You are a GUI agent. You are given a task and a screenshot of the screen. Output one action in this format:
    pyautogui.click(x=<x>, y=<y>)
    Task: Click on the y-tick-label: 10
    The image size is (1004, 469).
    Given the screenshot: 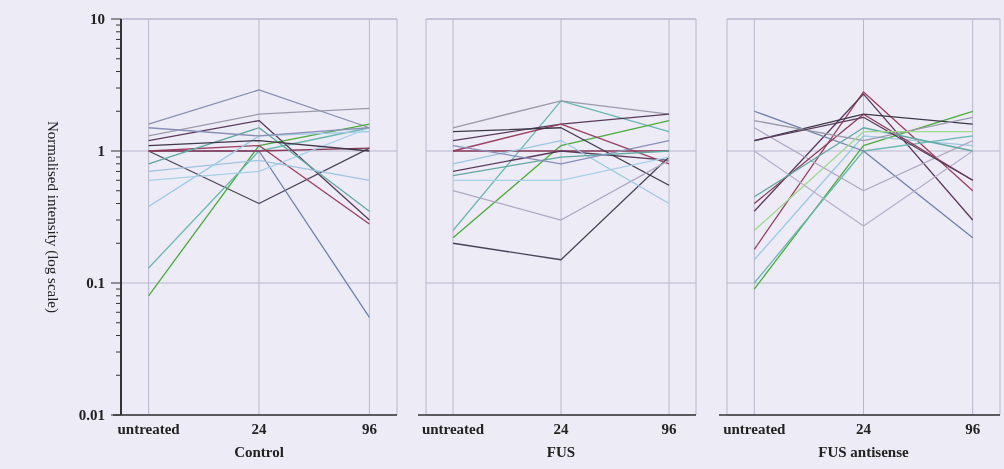 What is the action you would take?
    pyautogui.click(x=97, y=19)
    